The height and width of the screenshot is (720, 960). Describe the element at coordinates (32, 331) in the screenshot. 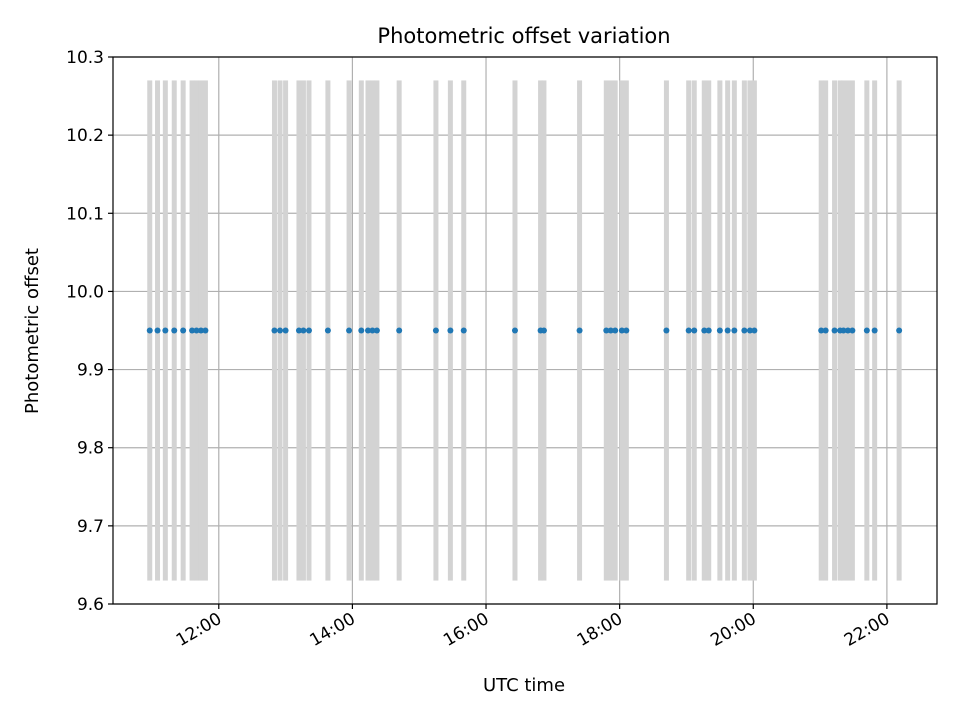

I see `y-axis-title: Photometric offset` at that location.